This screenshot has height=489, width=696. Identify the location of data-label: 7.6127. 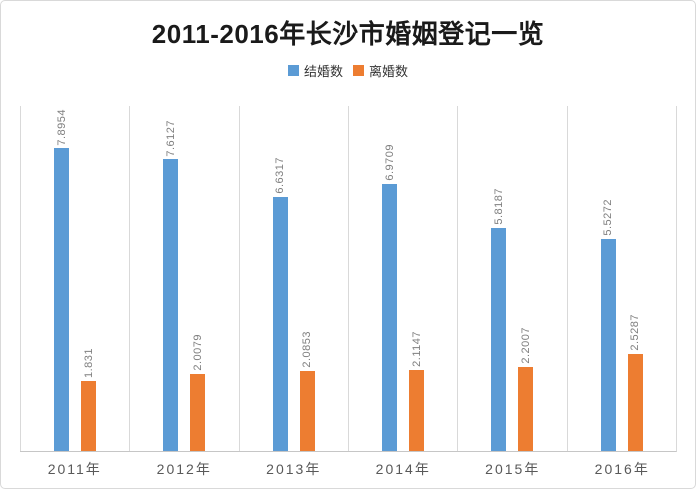
(170, 138).